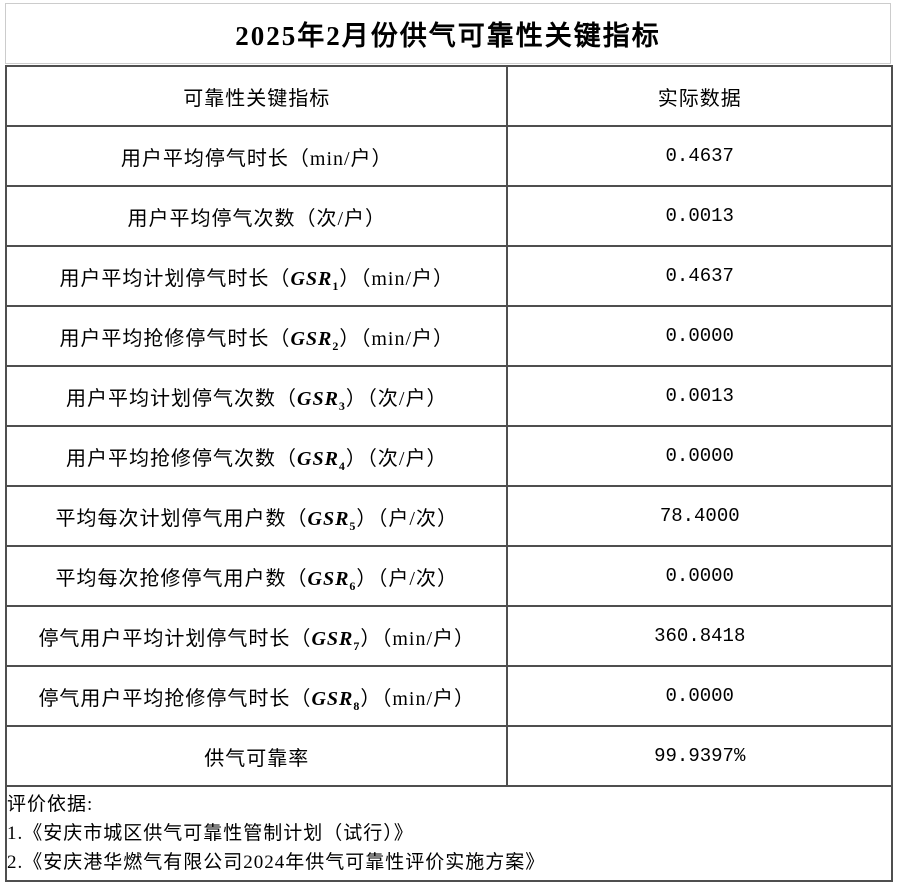 Image resolution: width=900 pixels, height=885 pixels. Describe the element at coordinates (50, 804) in the screenshot. I see `footer-line: 评价依据:` at that location.